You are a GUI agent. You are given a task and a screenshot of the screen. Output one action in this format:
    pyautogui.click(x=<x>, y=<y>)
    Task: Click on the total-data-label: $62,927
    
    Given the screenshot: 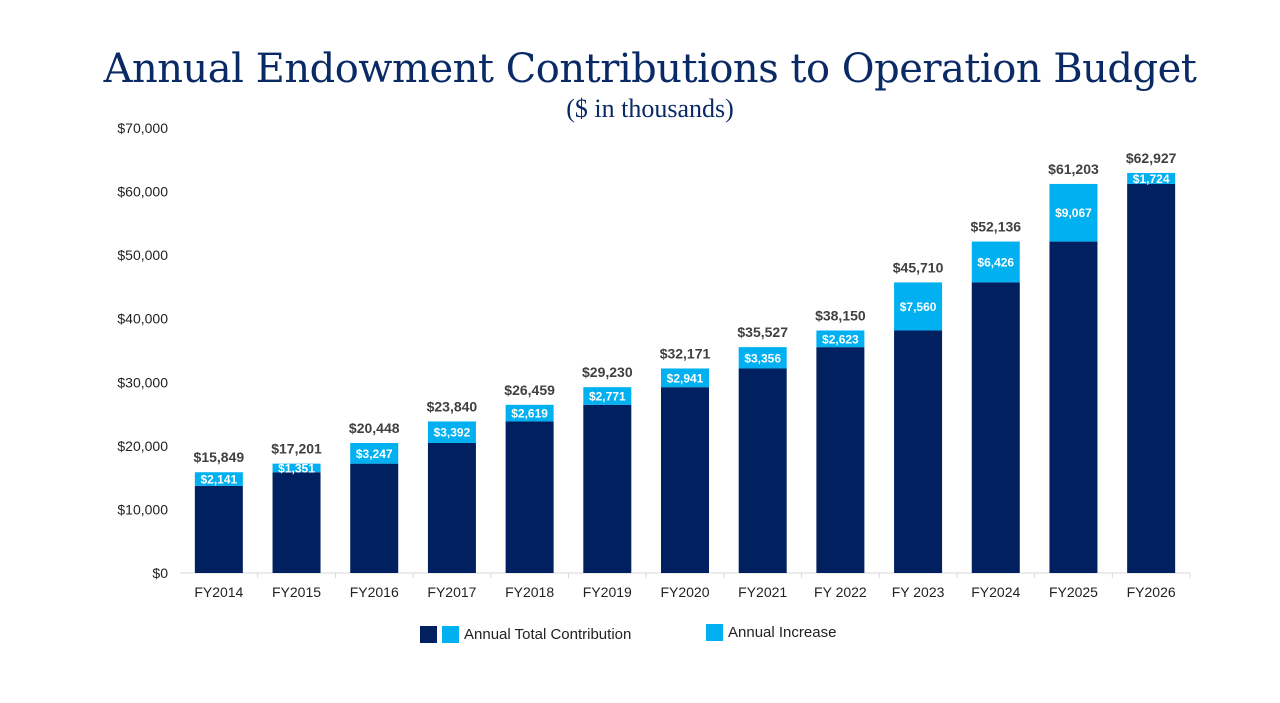 What is the action you would take?
    pyautogui.click(x=1151, y=158)
    